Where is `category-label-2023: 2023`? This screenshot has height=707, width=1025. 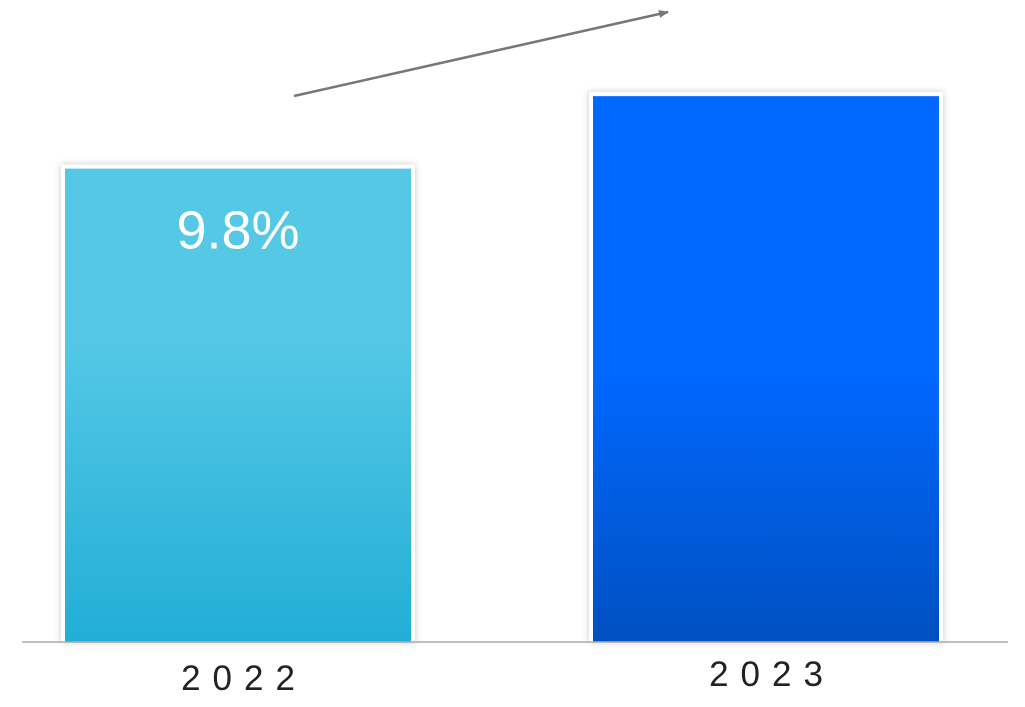 category-label-2023: 2023 is located at coordinates (772, 674).